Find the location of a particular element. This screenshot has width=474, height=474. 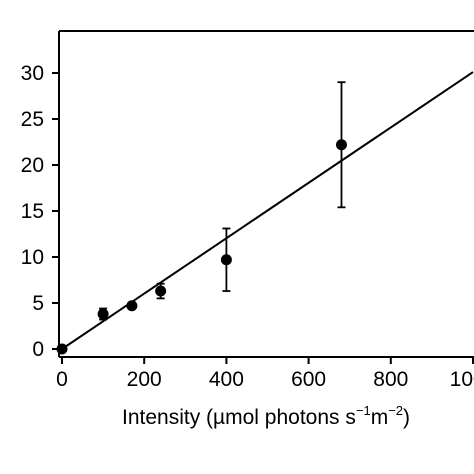

y-tick-label: 25 is located at coordinates (32, 119).